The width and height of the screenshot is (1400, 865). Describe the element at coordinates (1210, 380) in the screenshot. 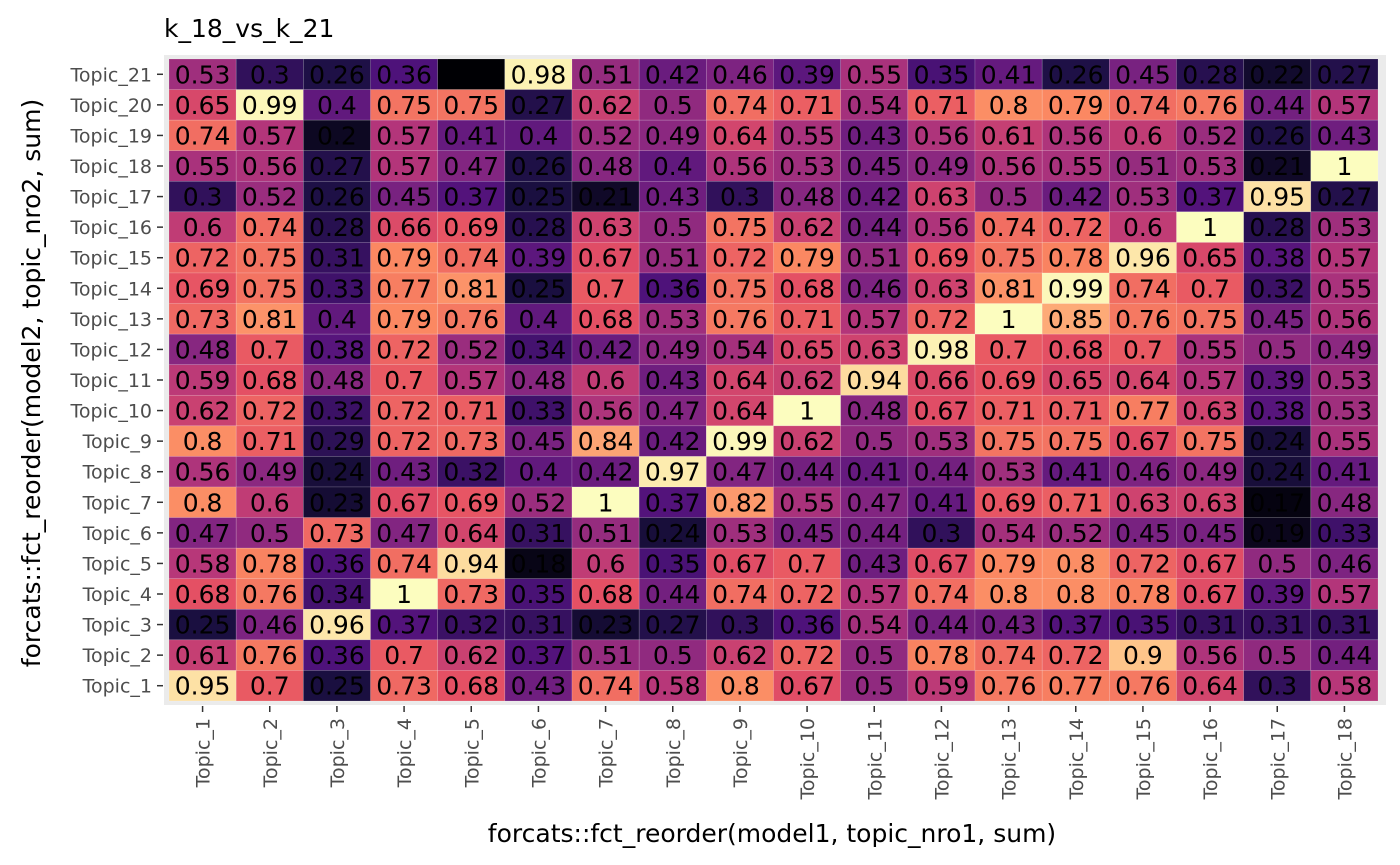

I see `cell-value-label: 0.57` at that location.